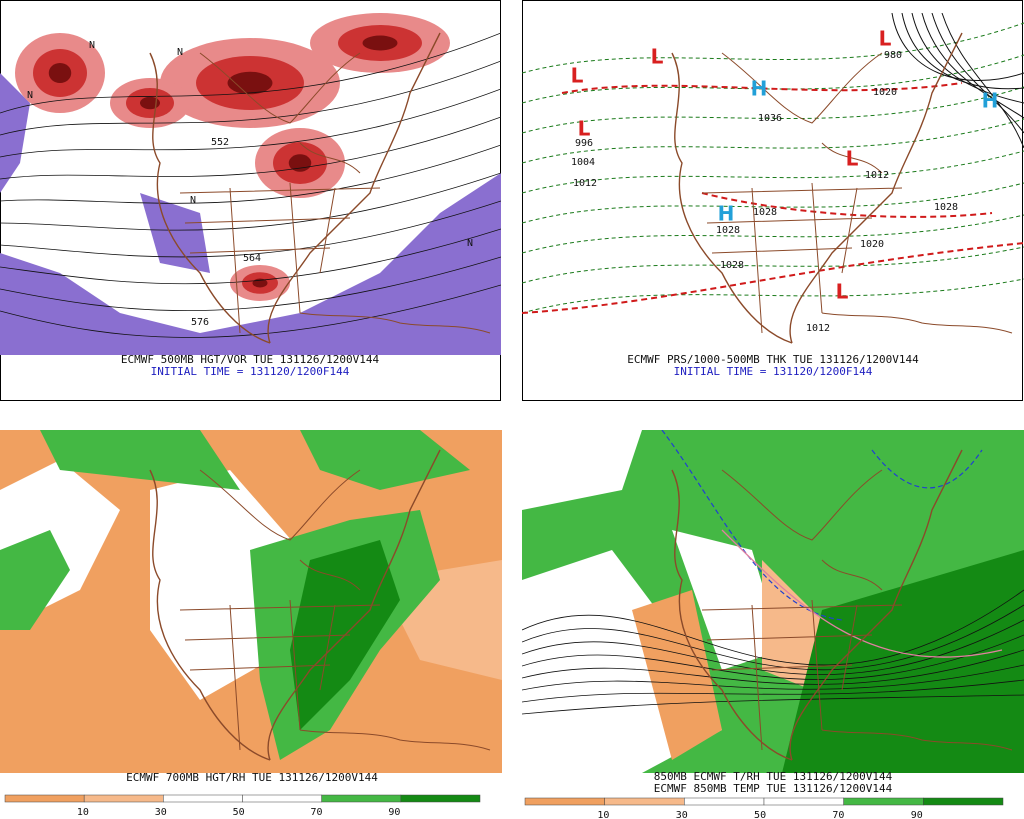  What do you see at coordinates (584, 143) in the screenshot?
I see `contour-label: 996` at bounding box center [584, 143].